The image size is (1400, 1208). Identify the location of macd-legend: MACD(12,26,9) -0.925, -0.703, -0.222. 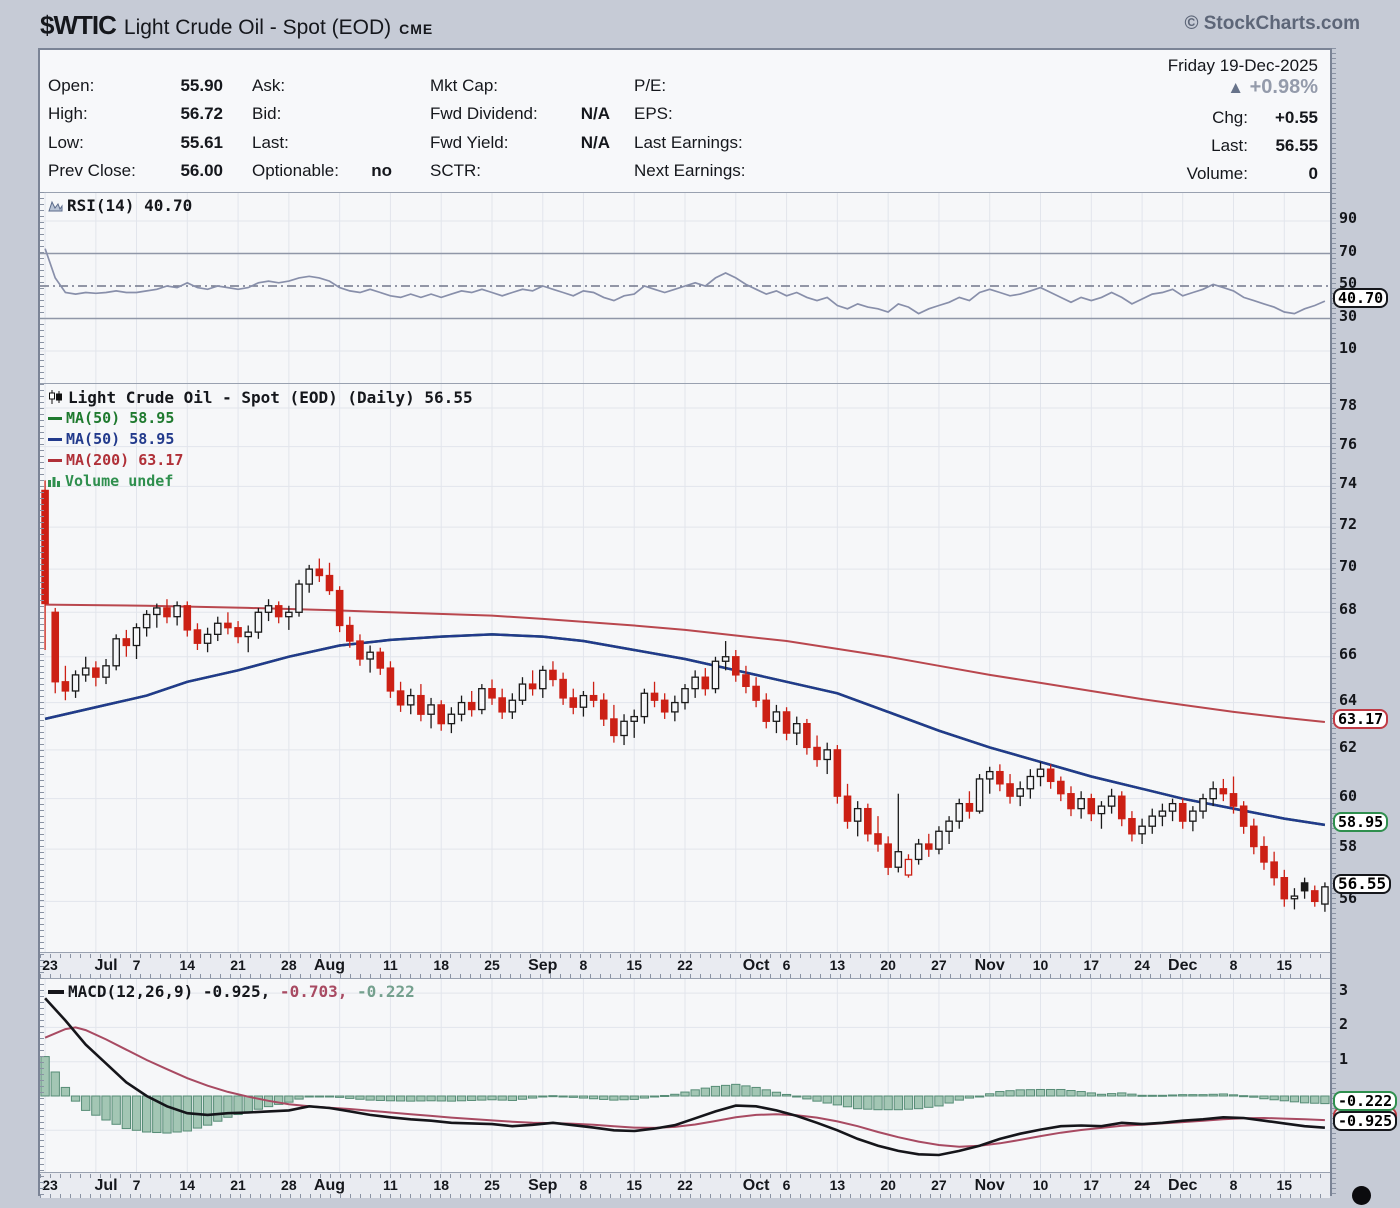
(231, 991).